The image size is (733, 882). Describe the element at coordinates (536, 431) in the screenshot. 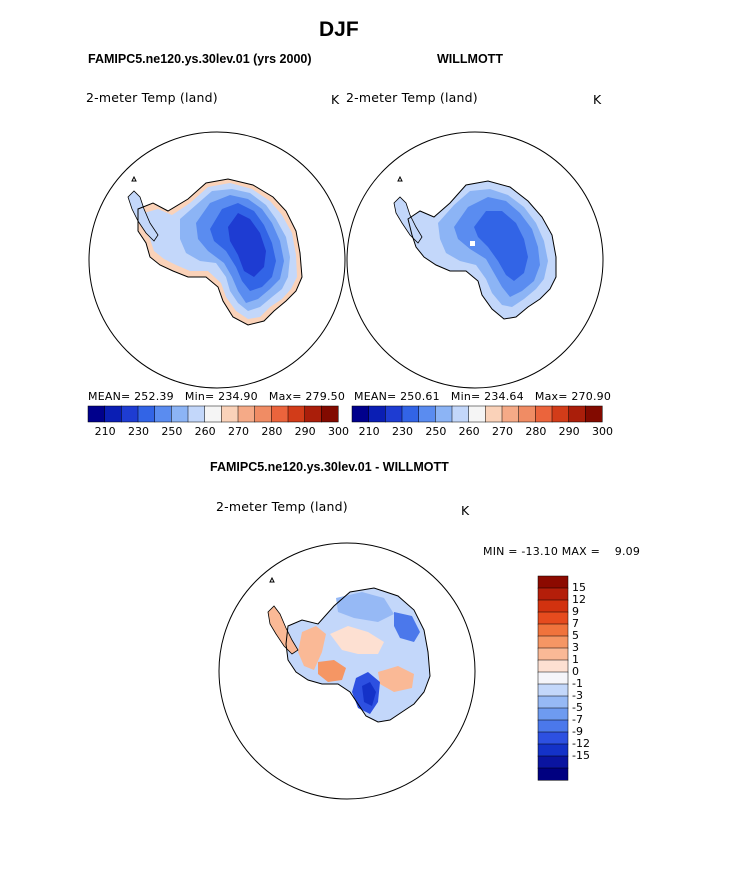

I see `colorbar-tick-label: 280` at that location.